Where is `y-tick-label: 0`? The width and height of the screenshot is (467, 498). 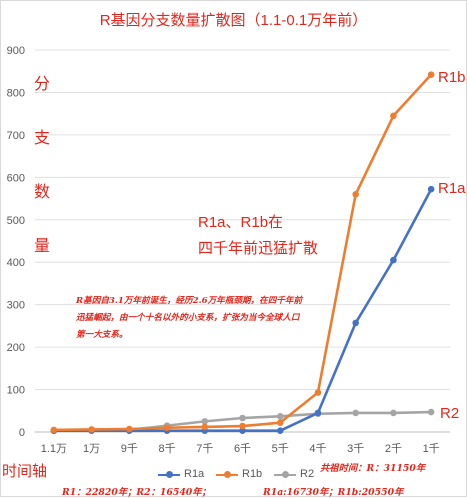 y-tick-label: 0 is located at coordinates (22, 433).